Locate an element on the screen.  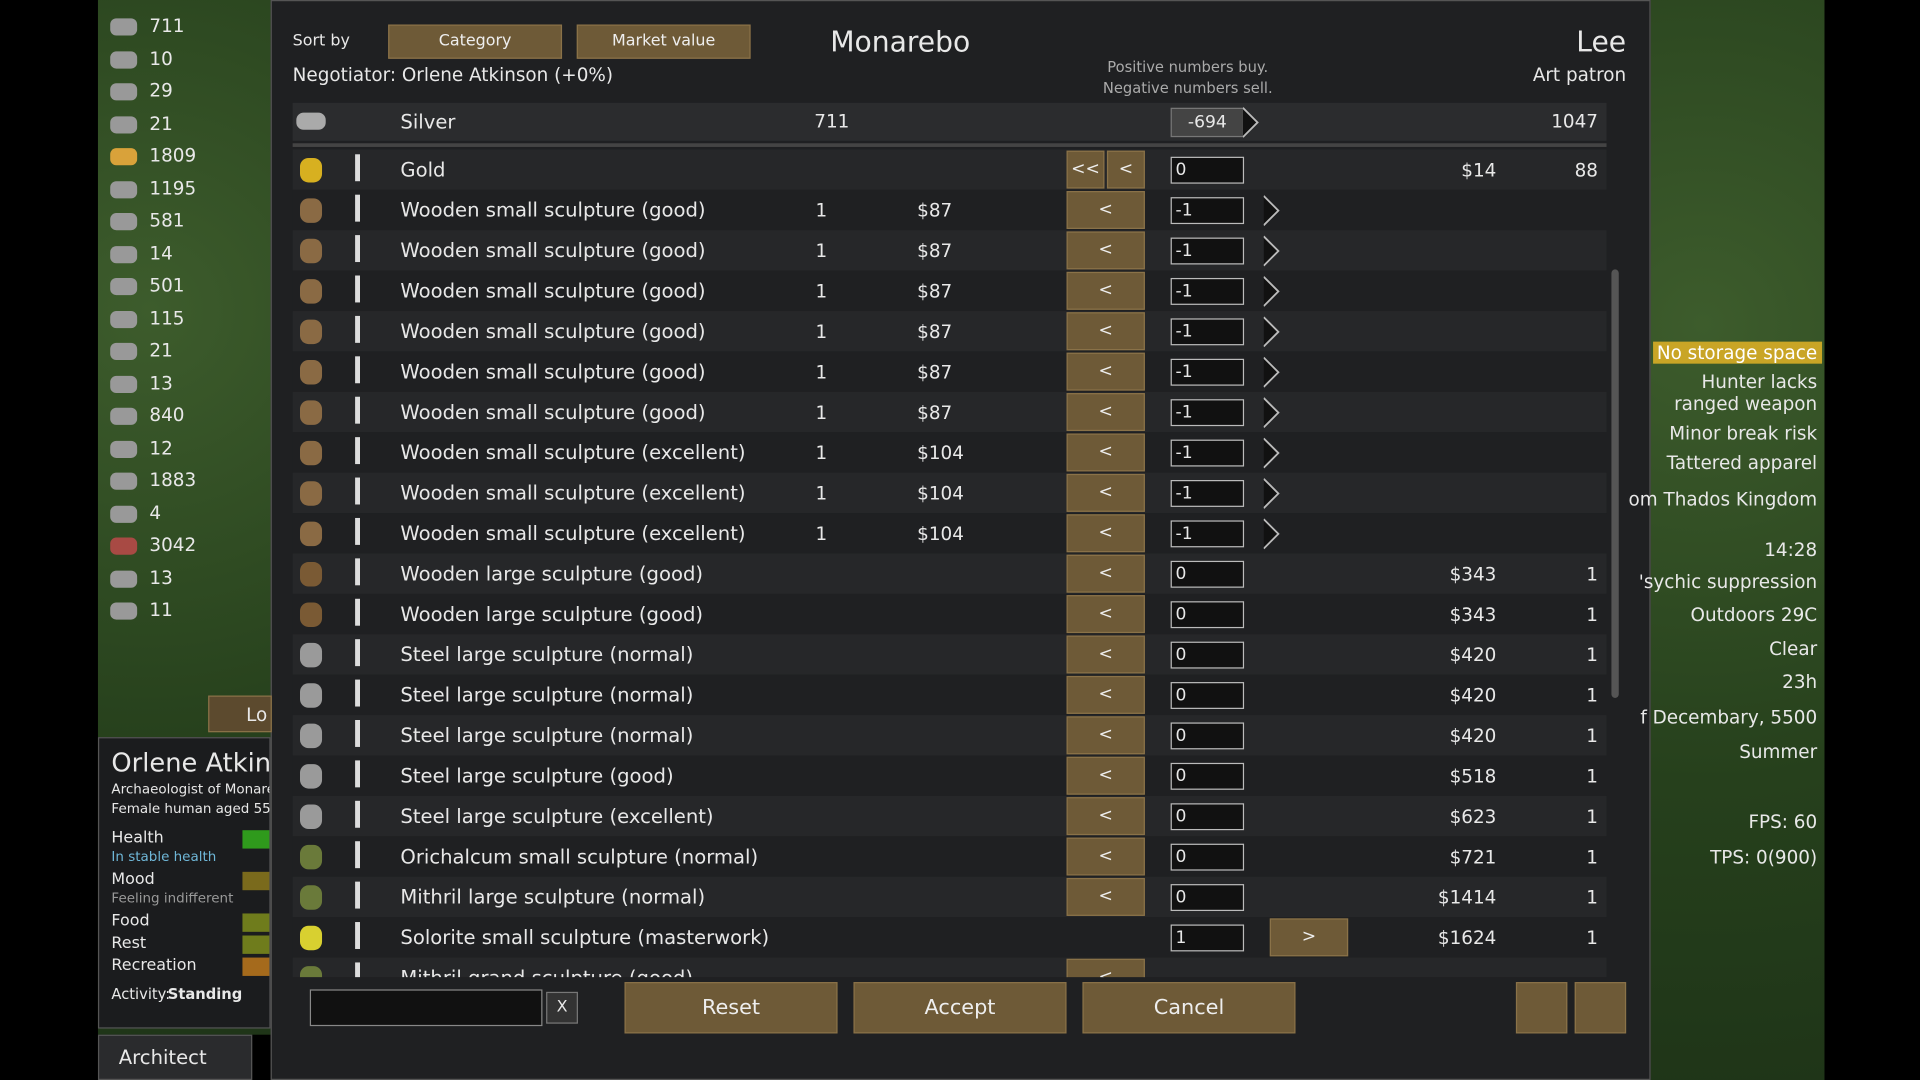
item-name: Wooden small sculpture (good) is located at coordinates (553, 372).